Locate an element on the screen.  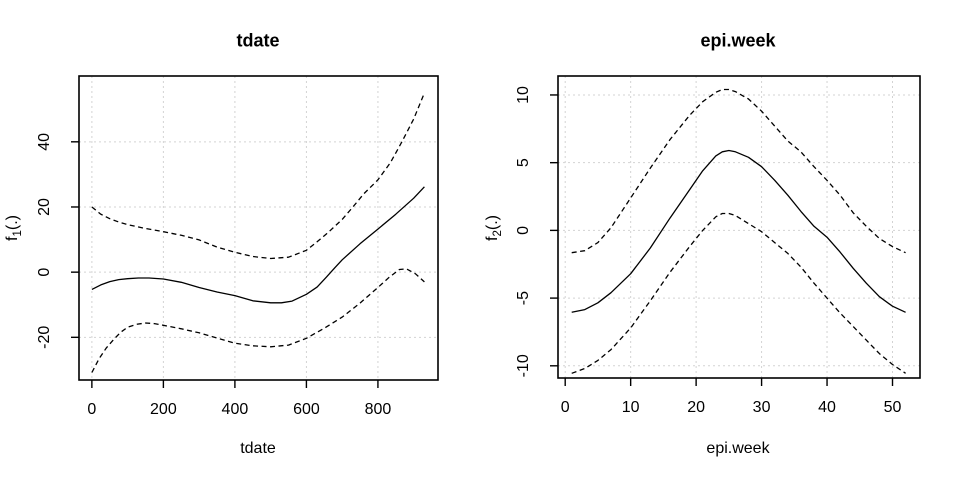
x-tick-label: 800 is located at coordinates (378, 409).